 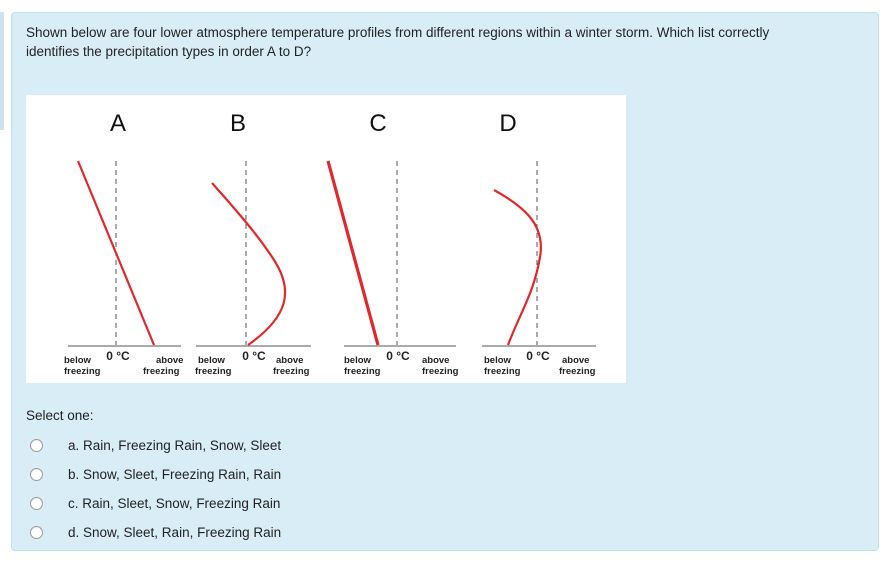 I want to click on profile-b-zero-label: 0 °C, so click(x=254, y=356).